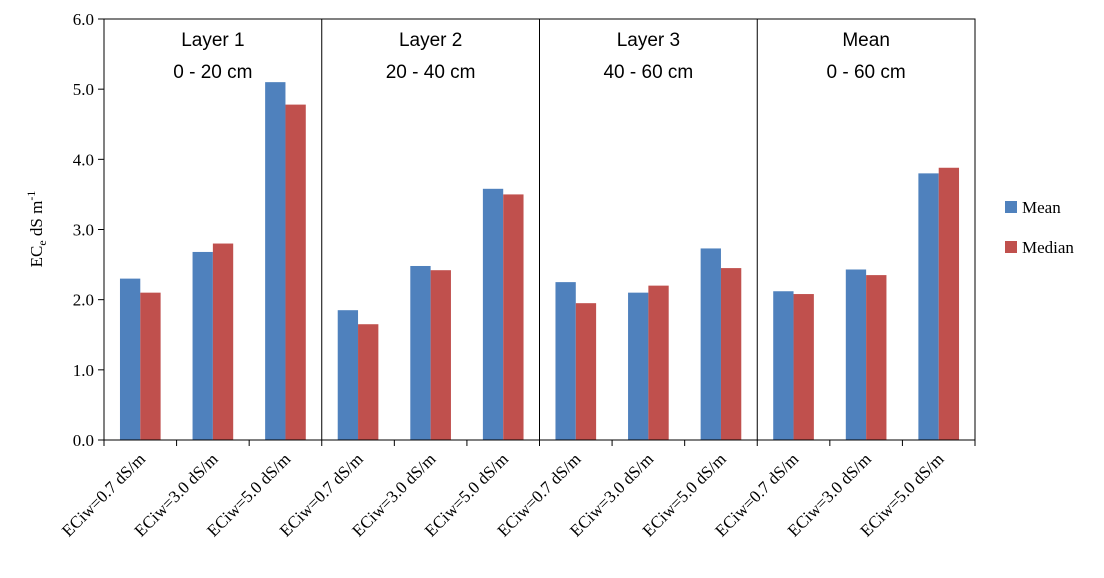 Image resolution: width=1104 pixels, height=578 pixels. Describe the element at coordinates (866, 40) in the screenshot. I see `panel-title: Mean` at that location.